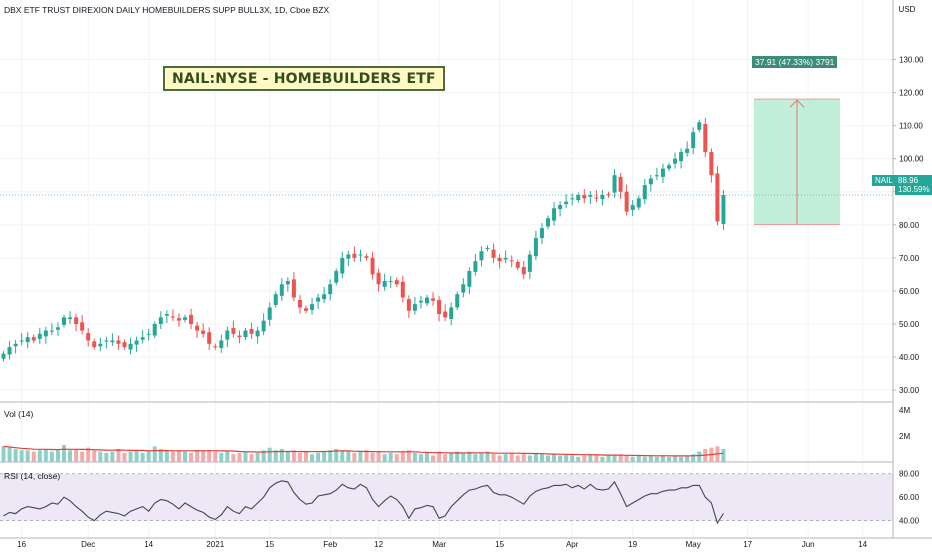 This screenshot has height=555, width=932. Describe the element at coordinates (304, 78) in the screenshot. I see `chart-annotation-label: NAIL:NYSE - HOMEBUILDERS ETF` at that location.